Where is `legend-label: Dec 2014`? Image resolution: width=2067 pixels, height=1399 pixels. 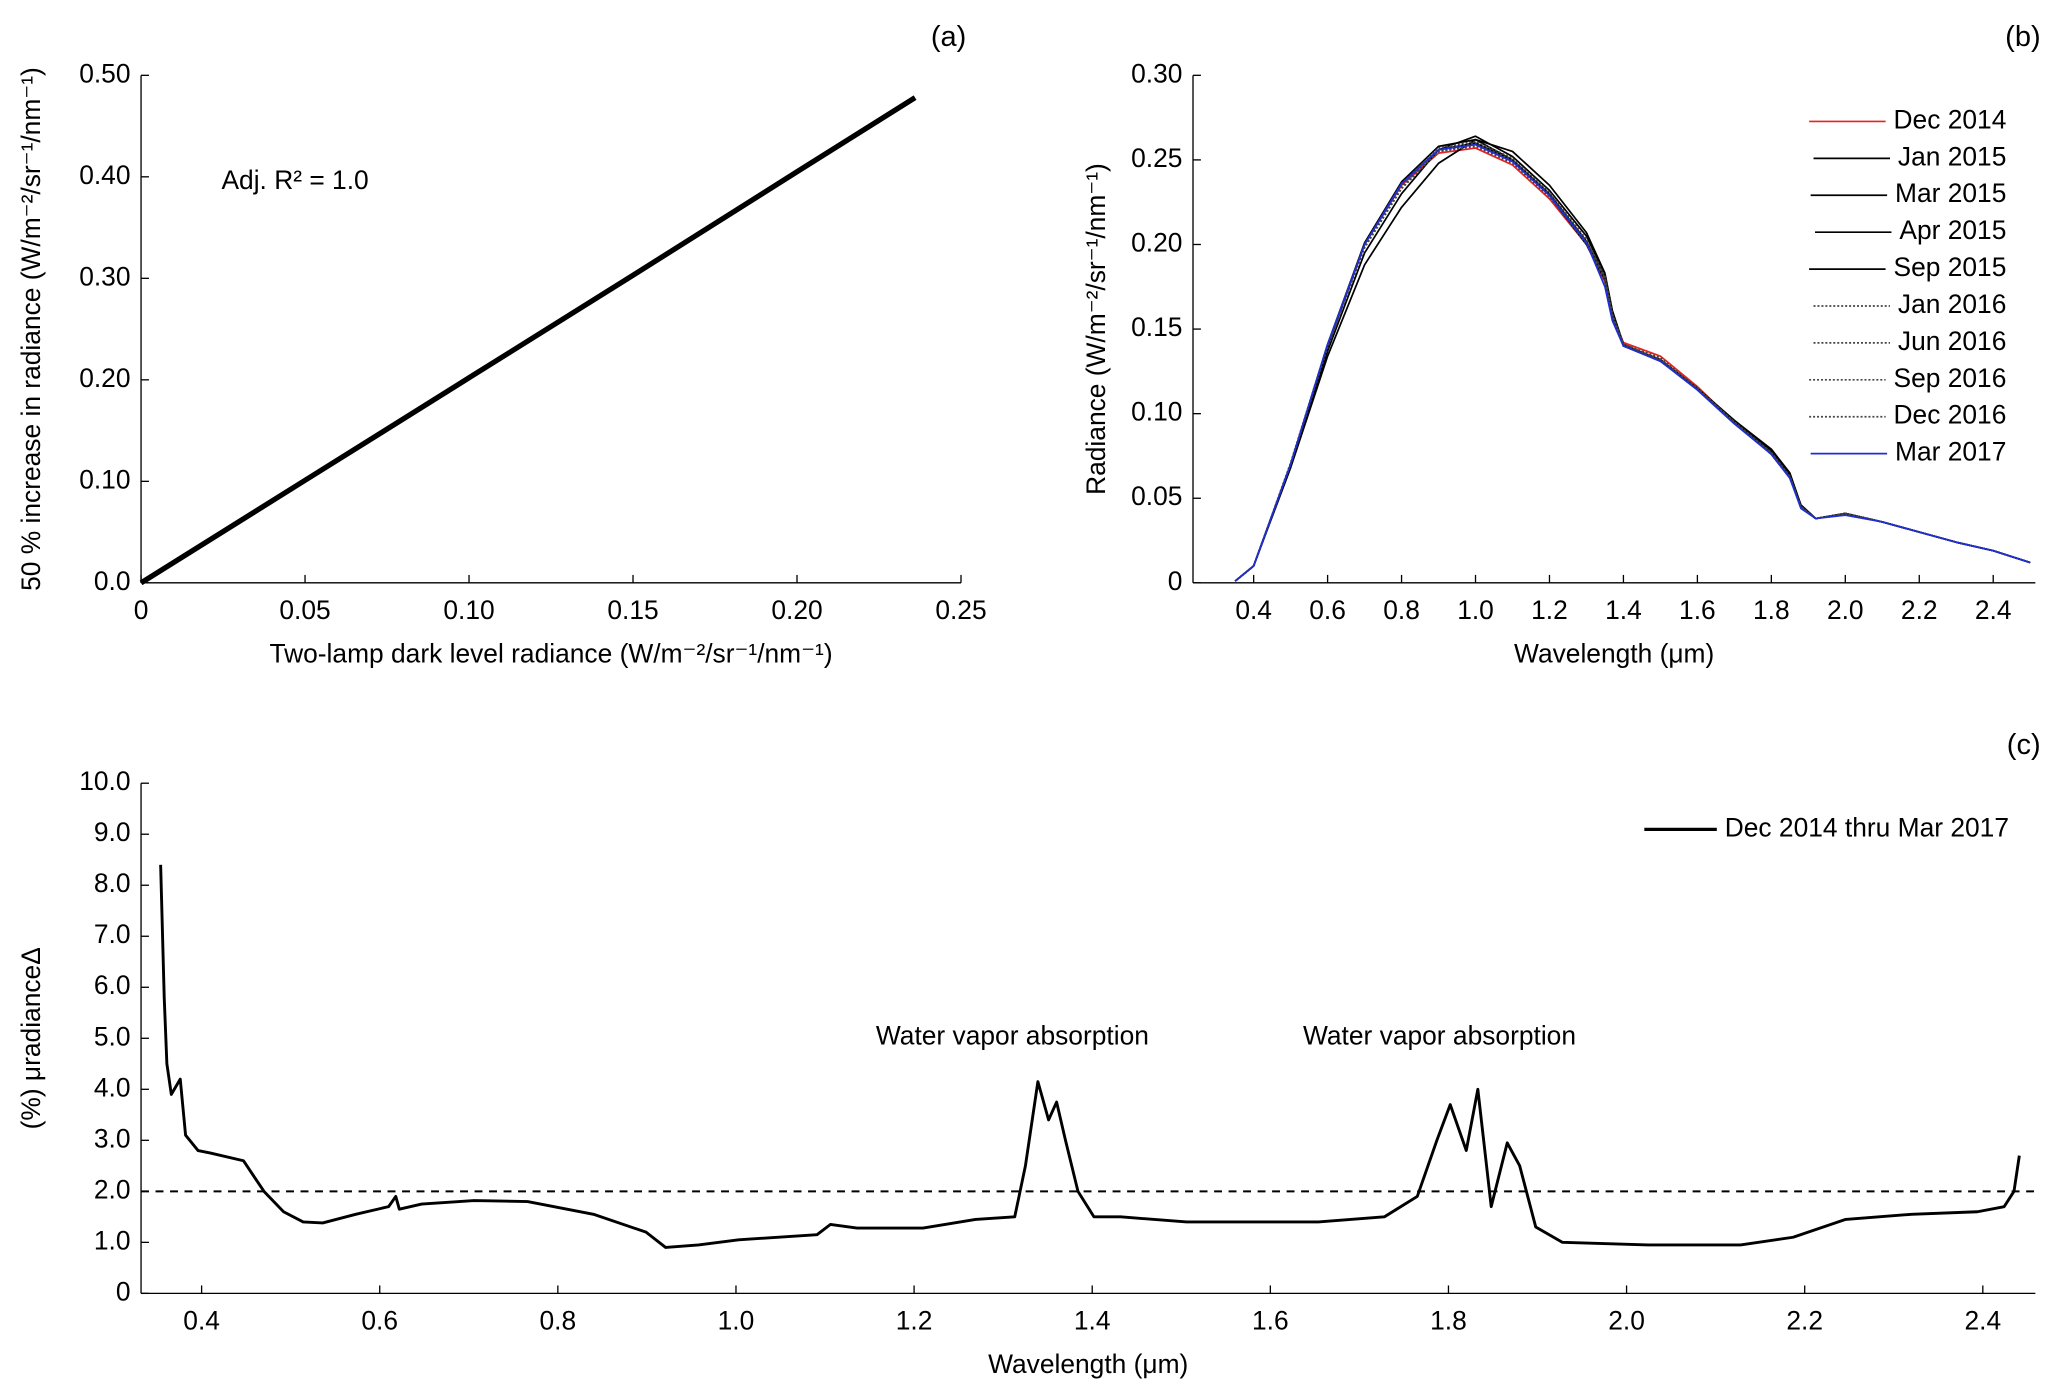
legend-label: Dec 2014 is located at coordinates (1950, 119).